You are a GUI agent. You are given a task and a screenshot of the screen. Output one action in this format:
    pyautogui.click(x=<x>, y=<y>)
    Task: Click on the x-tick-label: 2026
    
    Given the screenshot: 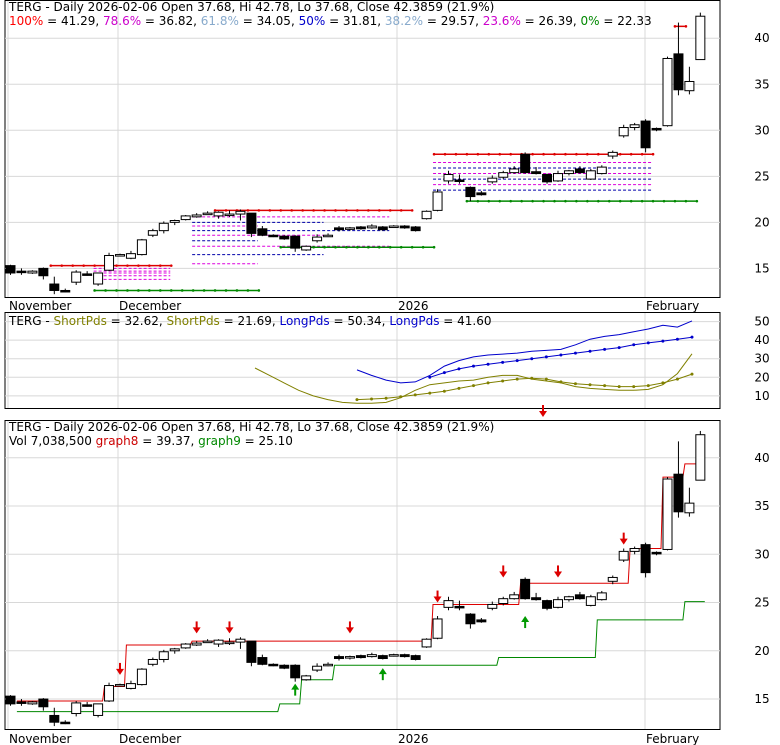 What is the action you would take?
    pyautogui.click(x=413, y=306)
    